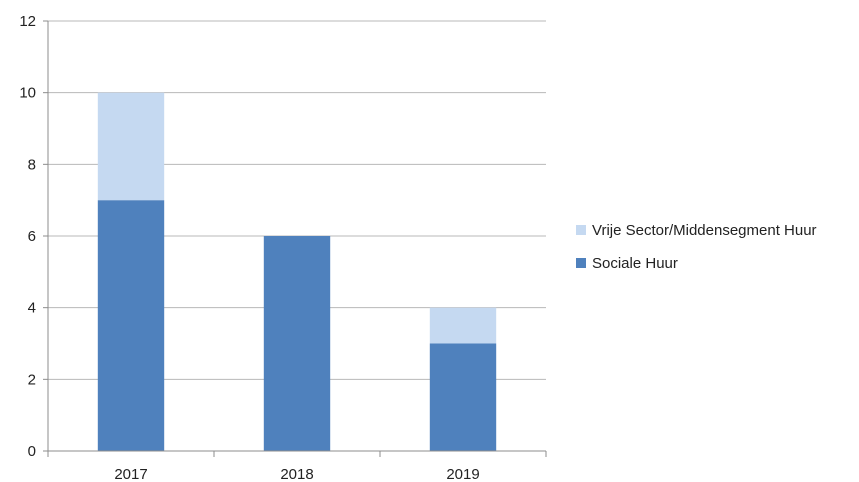  I want to click on y-tick-label: 8, so click(32, 164).